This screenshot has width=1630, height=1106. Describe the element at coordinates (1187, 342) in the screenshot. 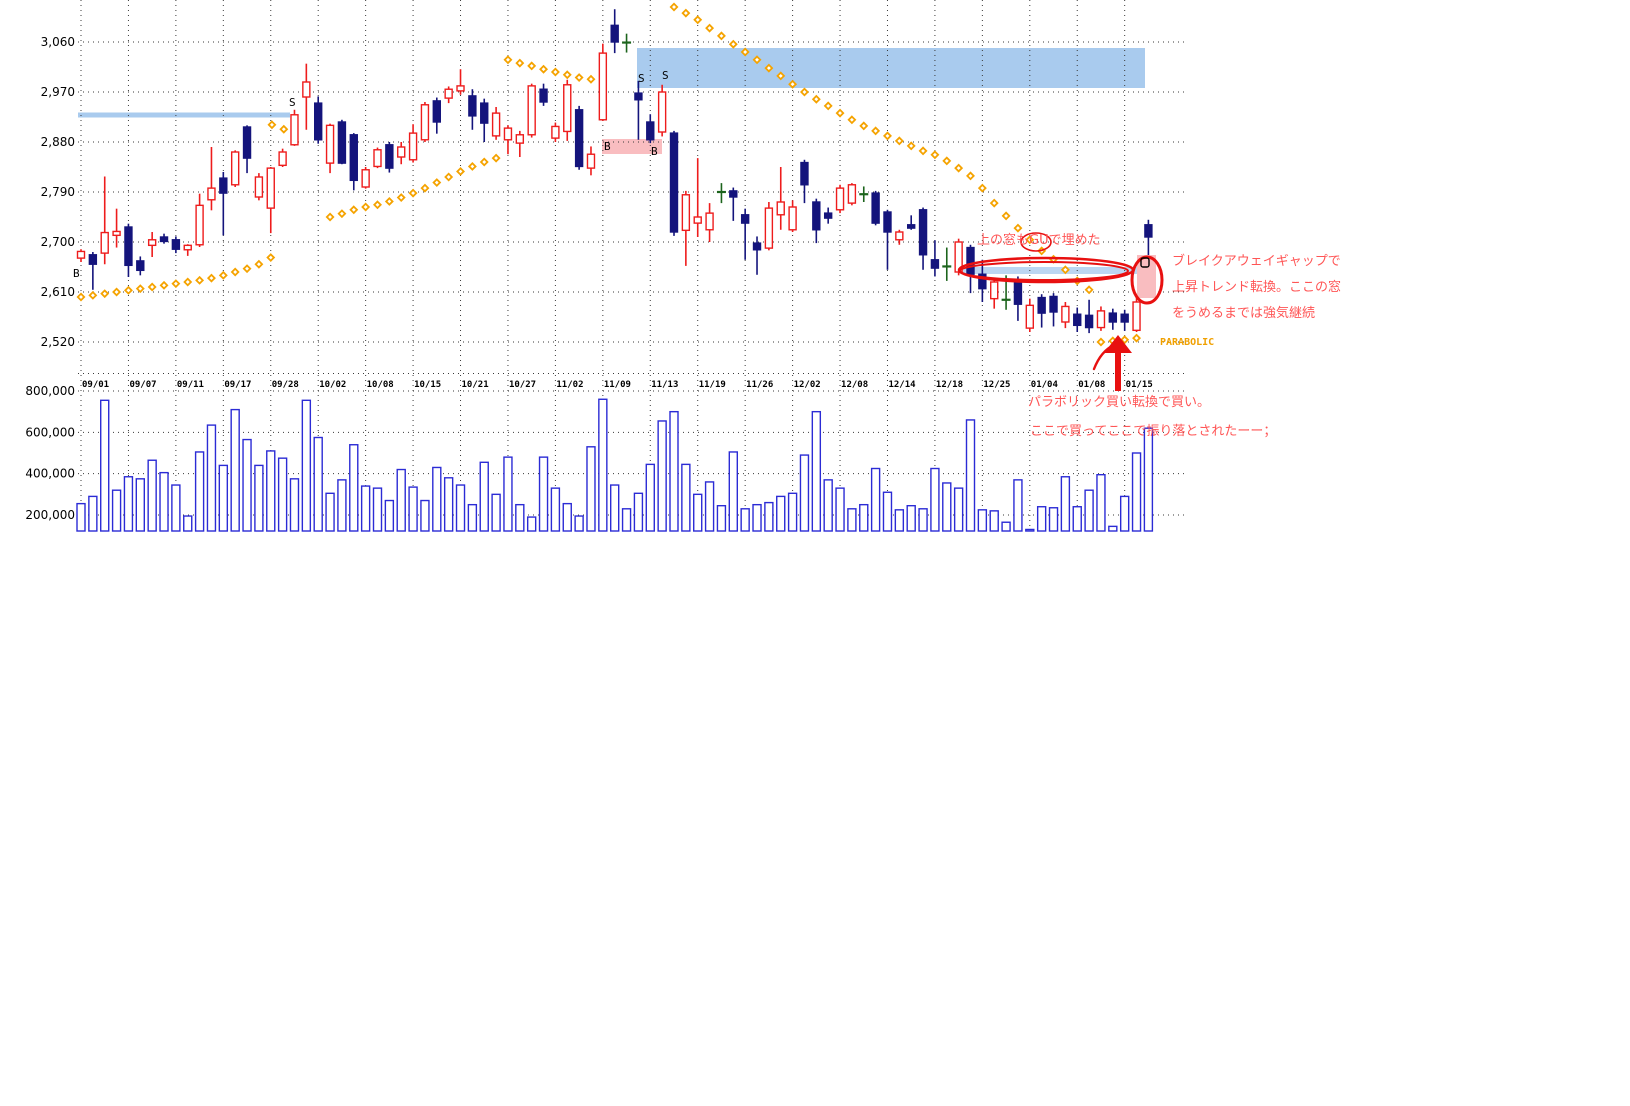

I see `annotation-parabolic-label: PARABOLIC` at that location.